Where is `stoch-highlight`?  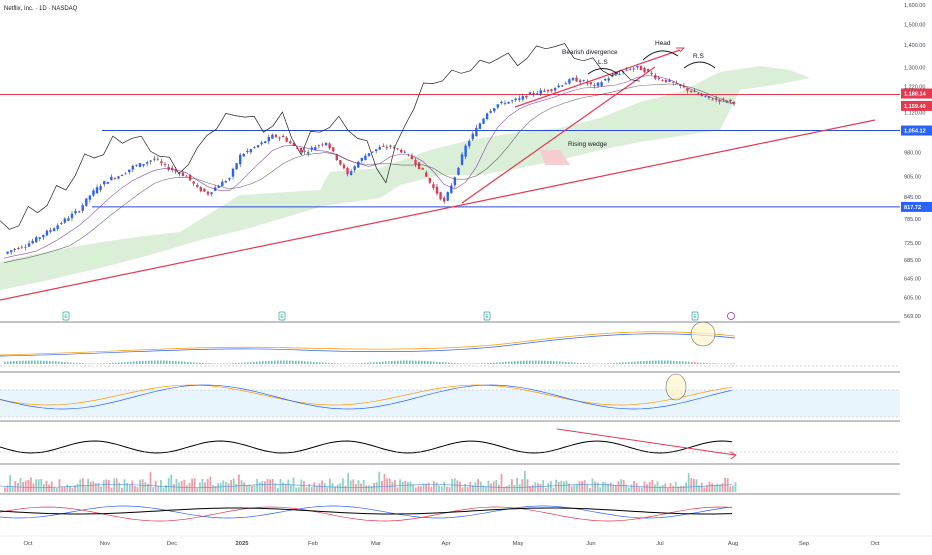 stoch-highlight is located at coordinates (676, 387).